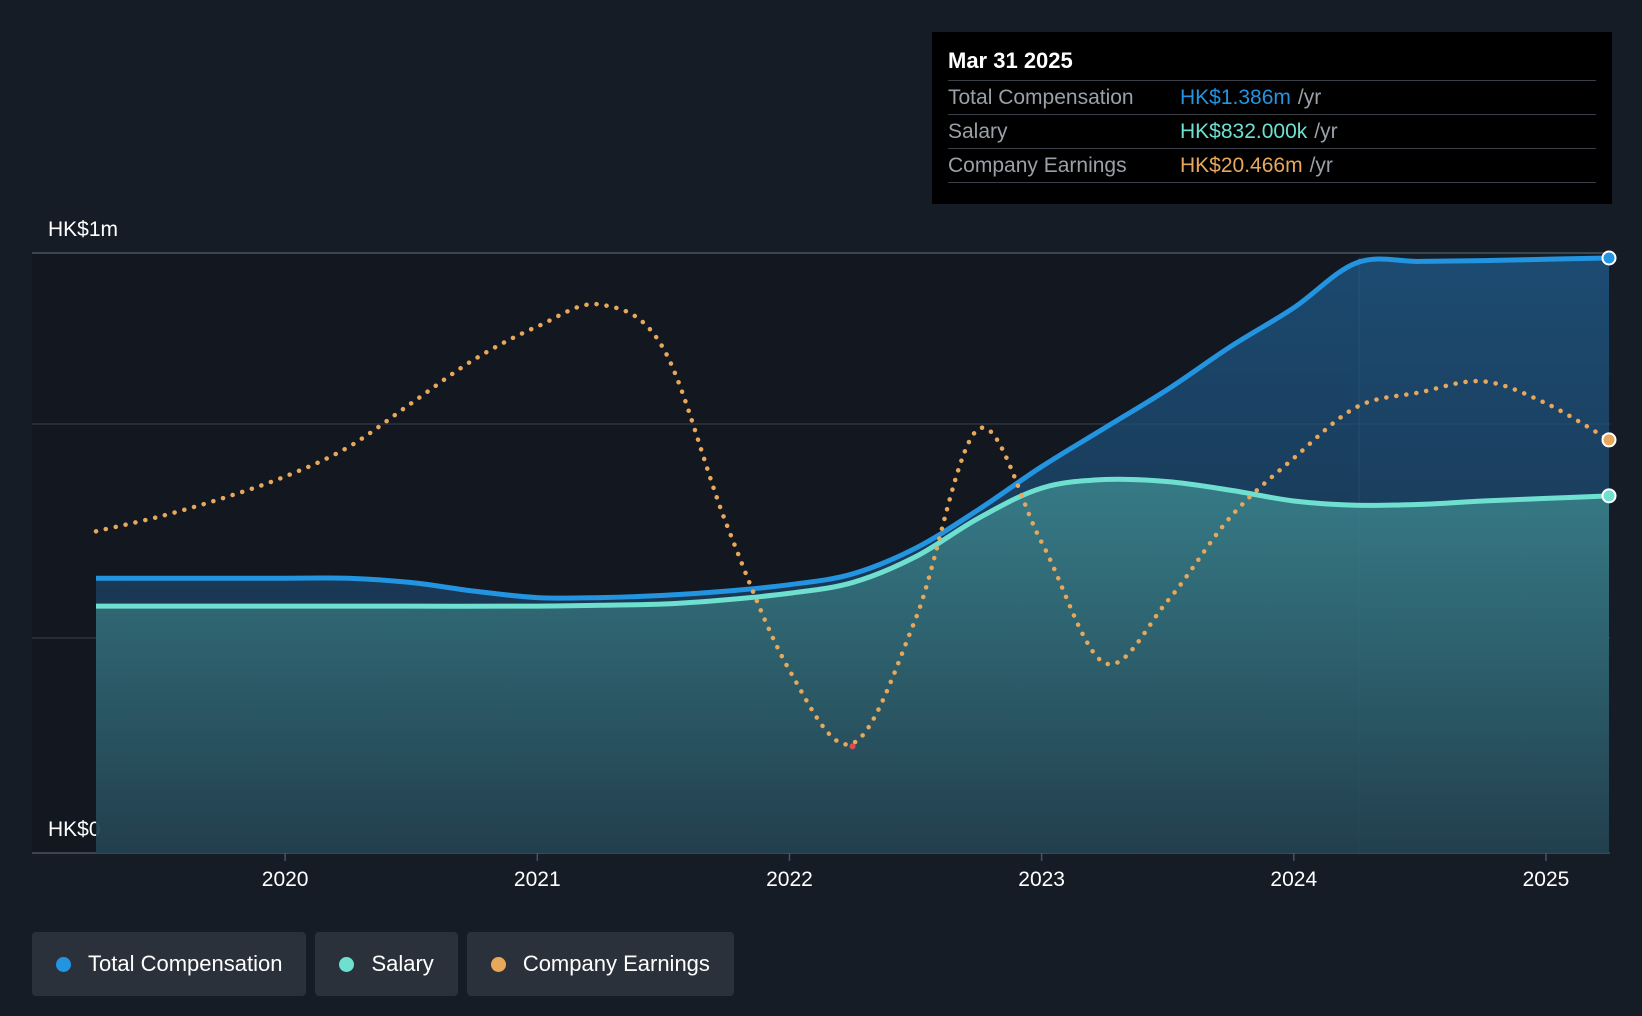  Describe the element at coordinates (789, 879) in the screenshot. I see `x-tick-label: 2022` at that location.